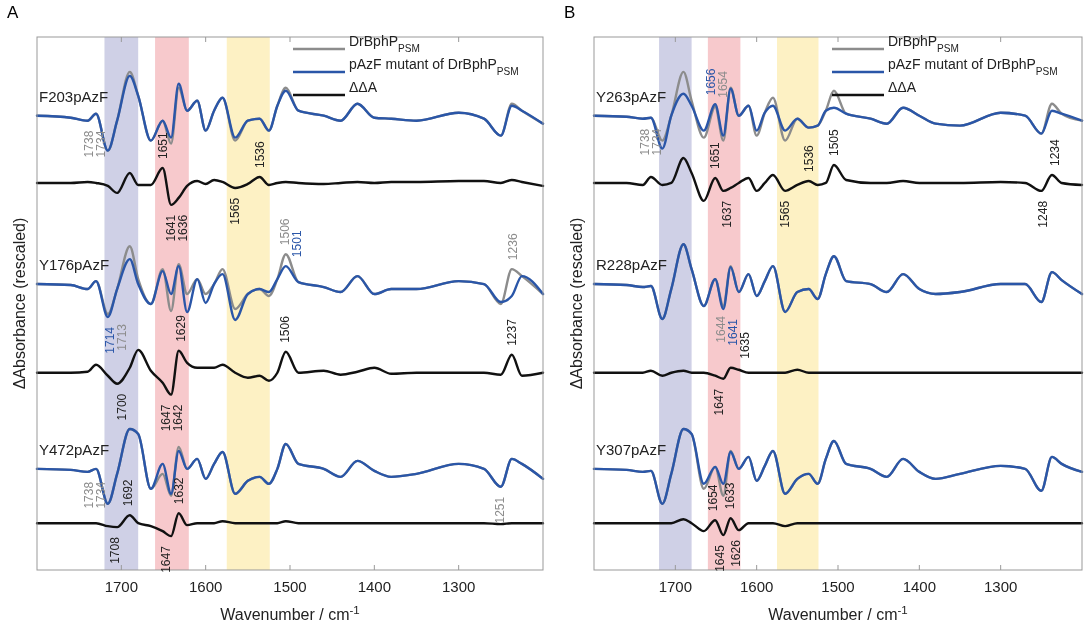 This screenshot has height=631, width=1092. I want to click on annotation: 1632, so click(178, 491).